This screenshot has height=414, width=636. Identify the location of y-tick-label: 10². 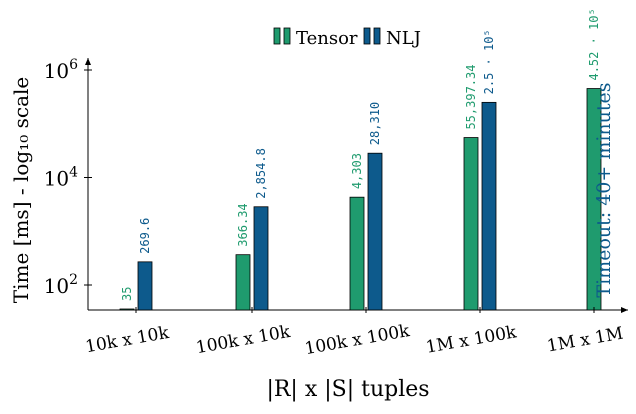
(61, 285).